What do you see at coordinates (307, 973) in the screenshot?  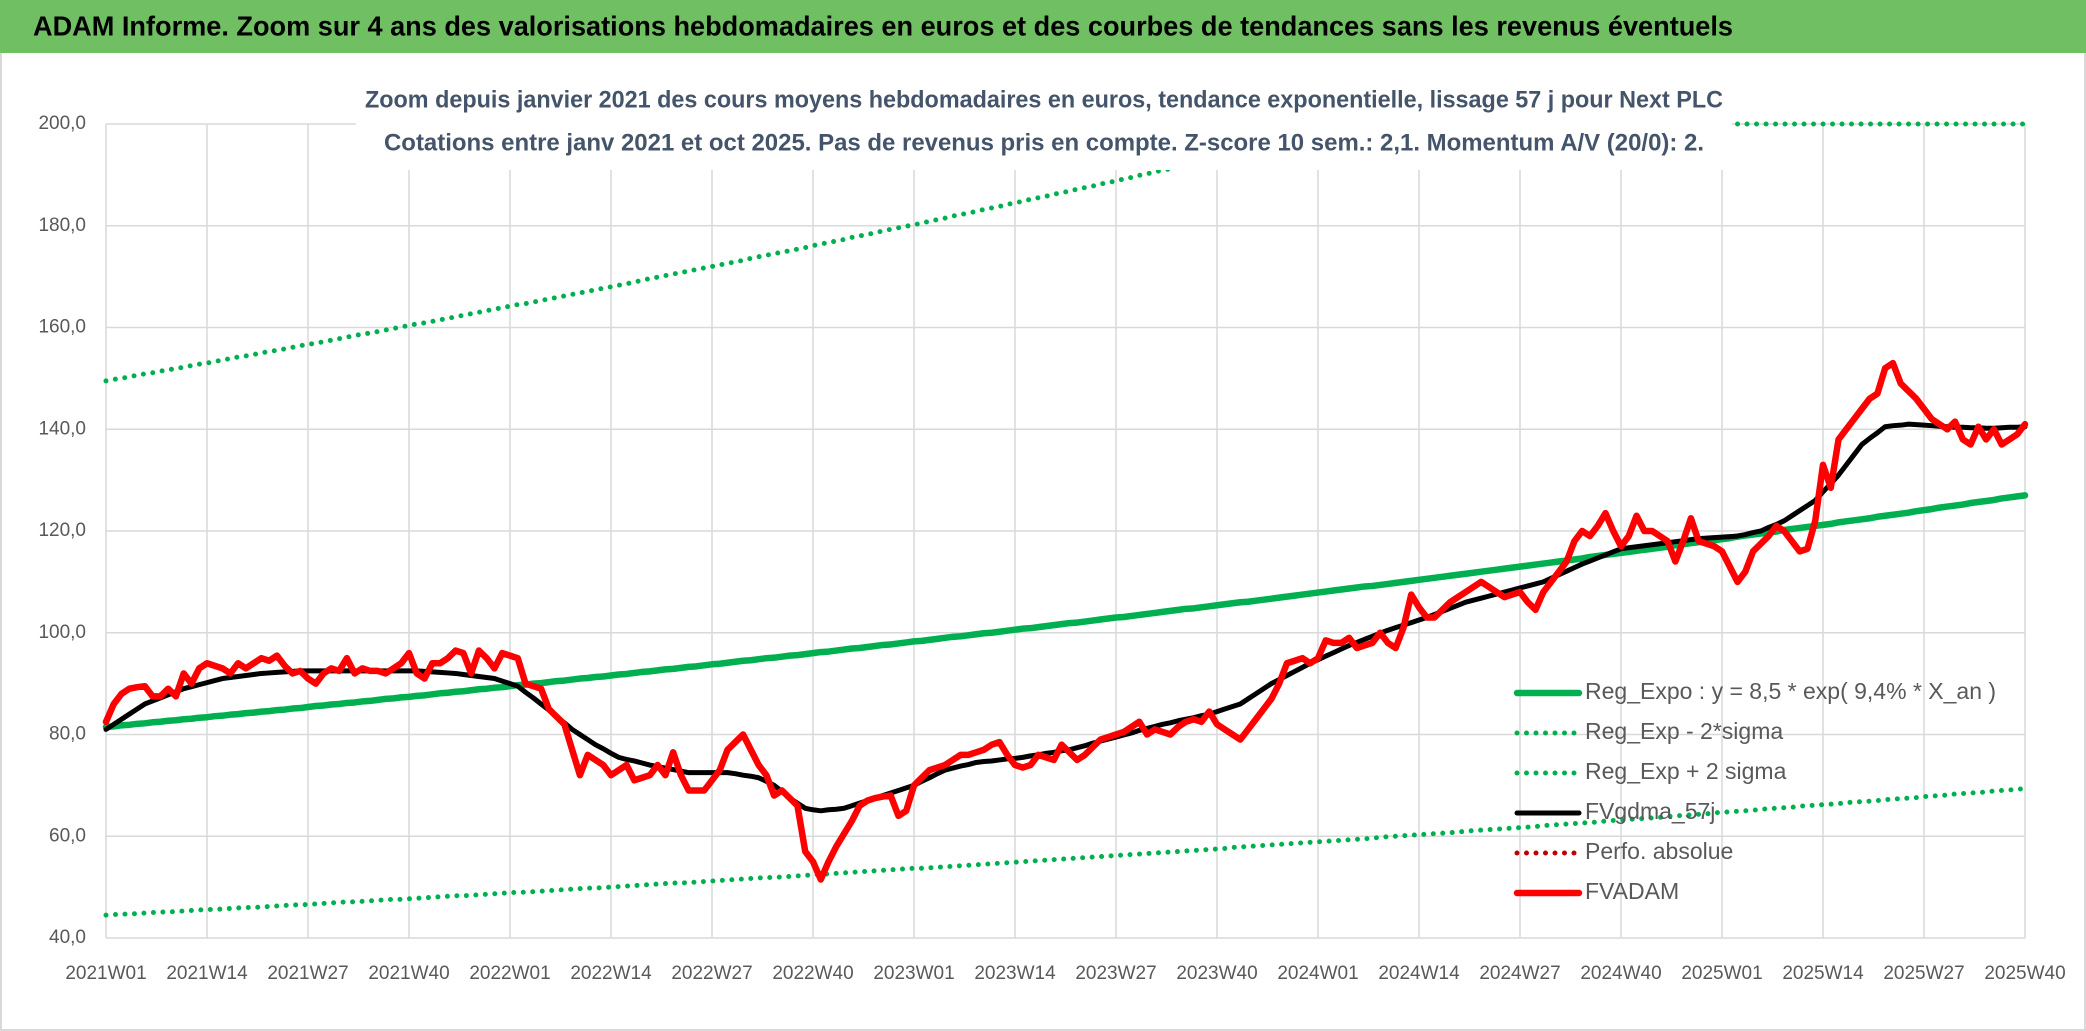 I see `x-tick-label: 2021W27` at bounding box center [307, 973].